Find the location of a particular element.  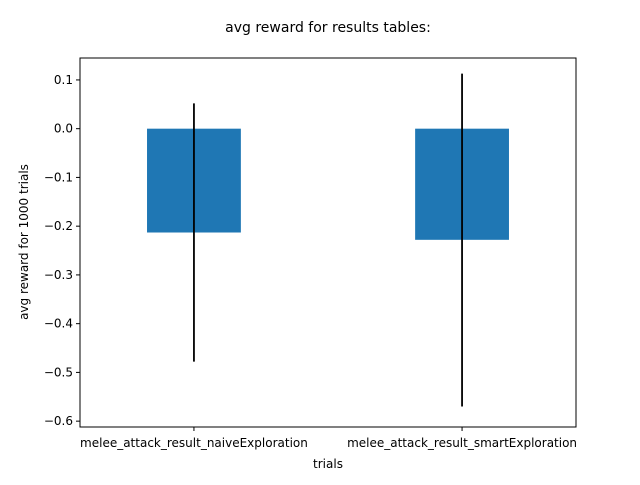

y-tick-label: 0.0 is located at coordinates (63, 129).